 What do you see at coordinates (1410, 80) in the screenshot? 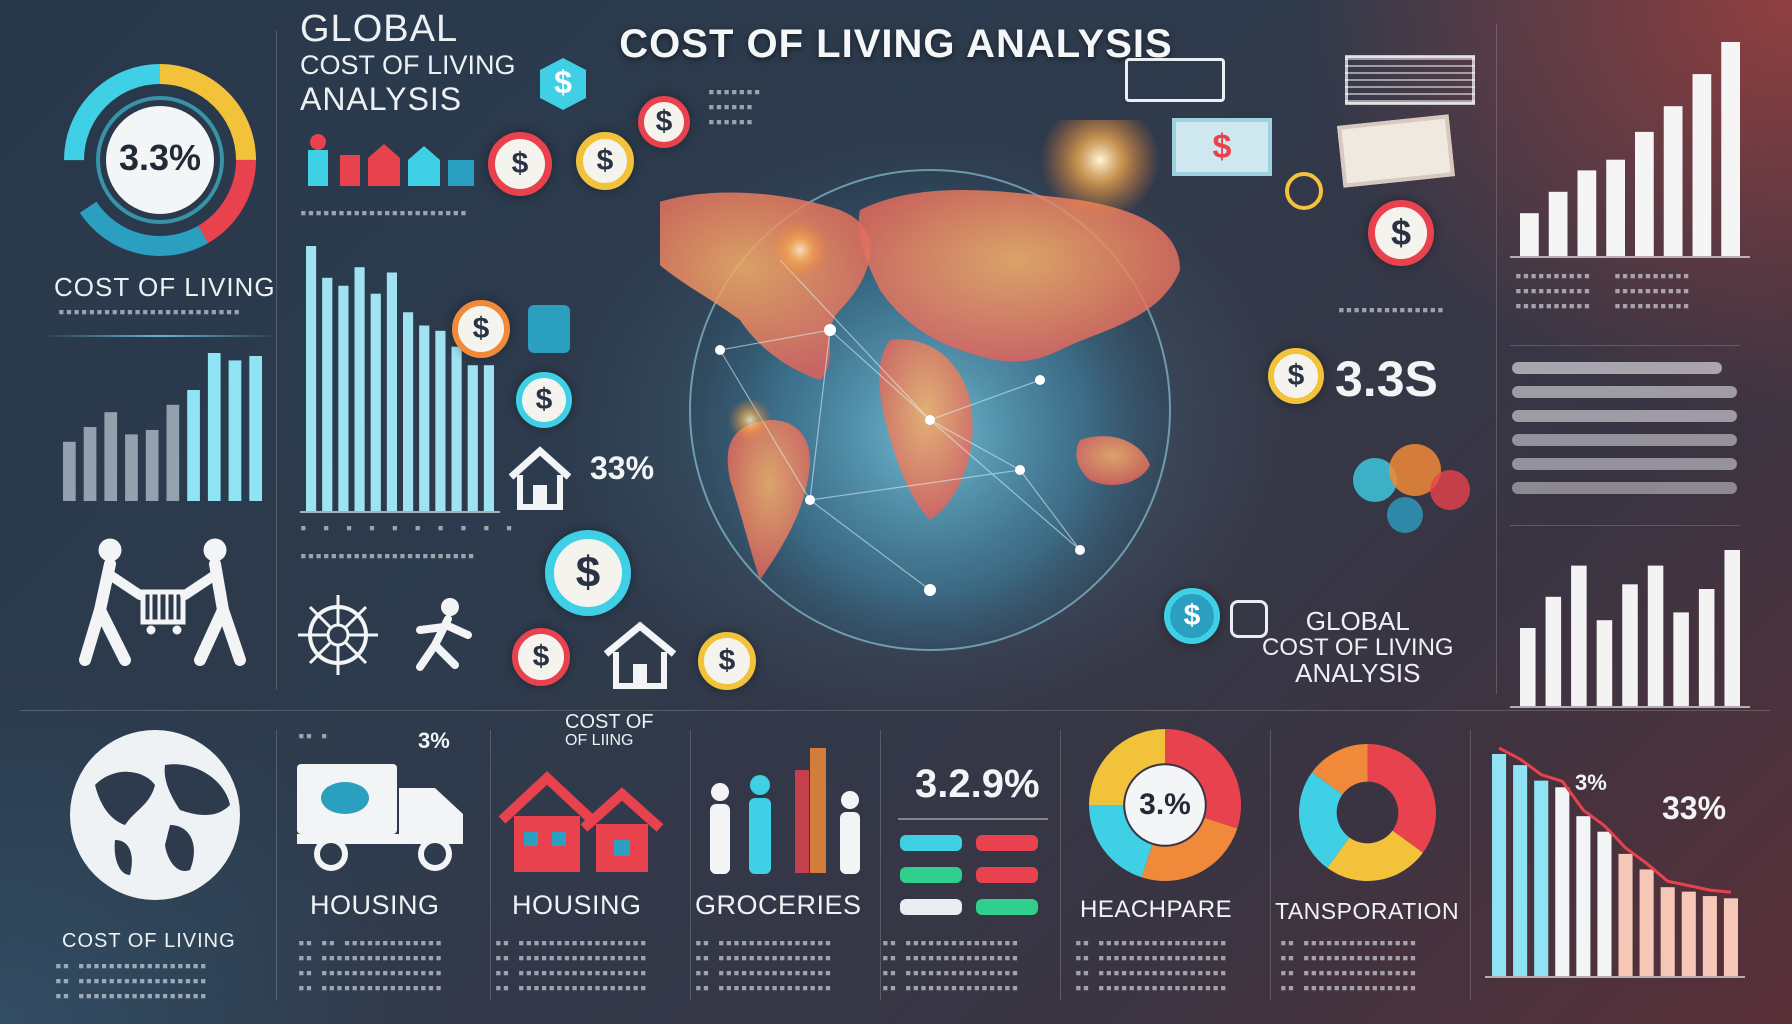
I see `receipt-icon` at bounding box center [1410, 80].